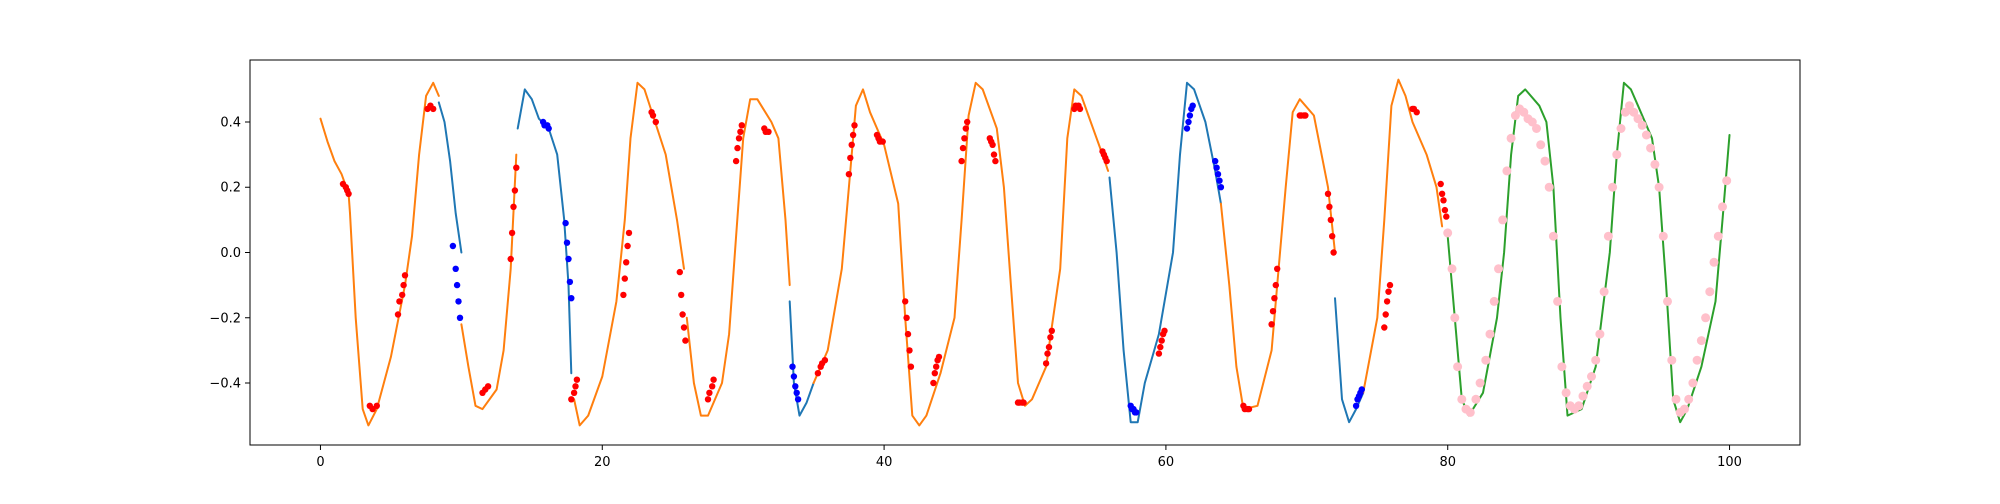  What do you see at coordinates (1729, 462) in the screenshot?
I see `x-tick-label-5: 100` at bounding box center [1729, 462].